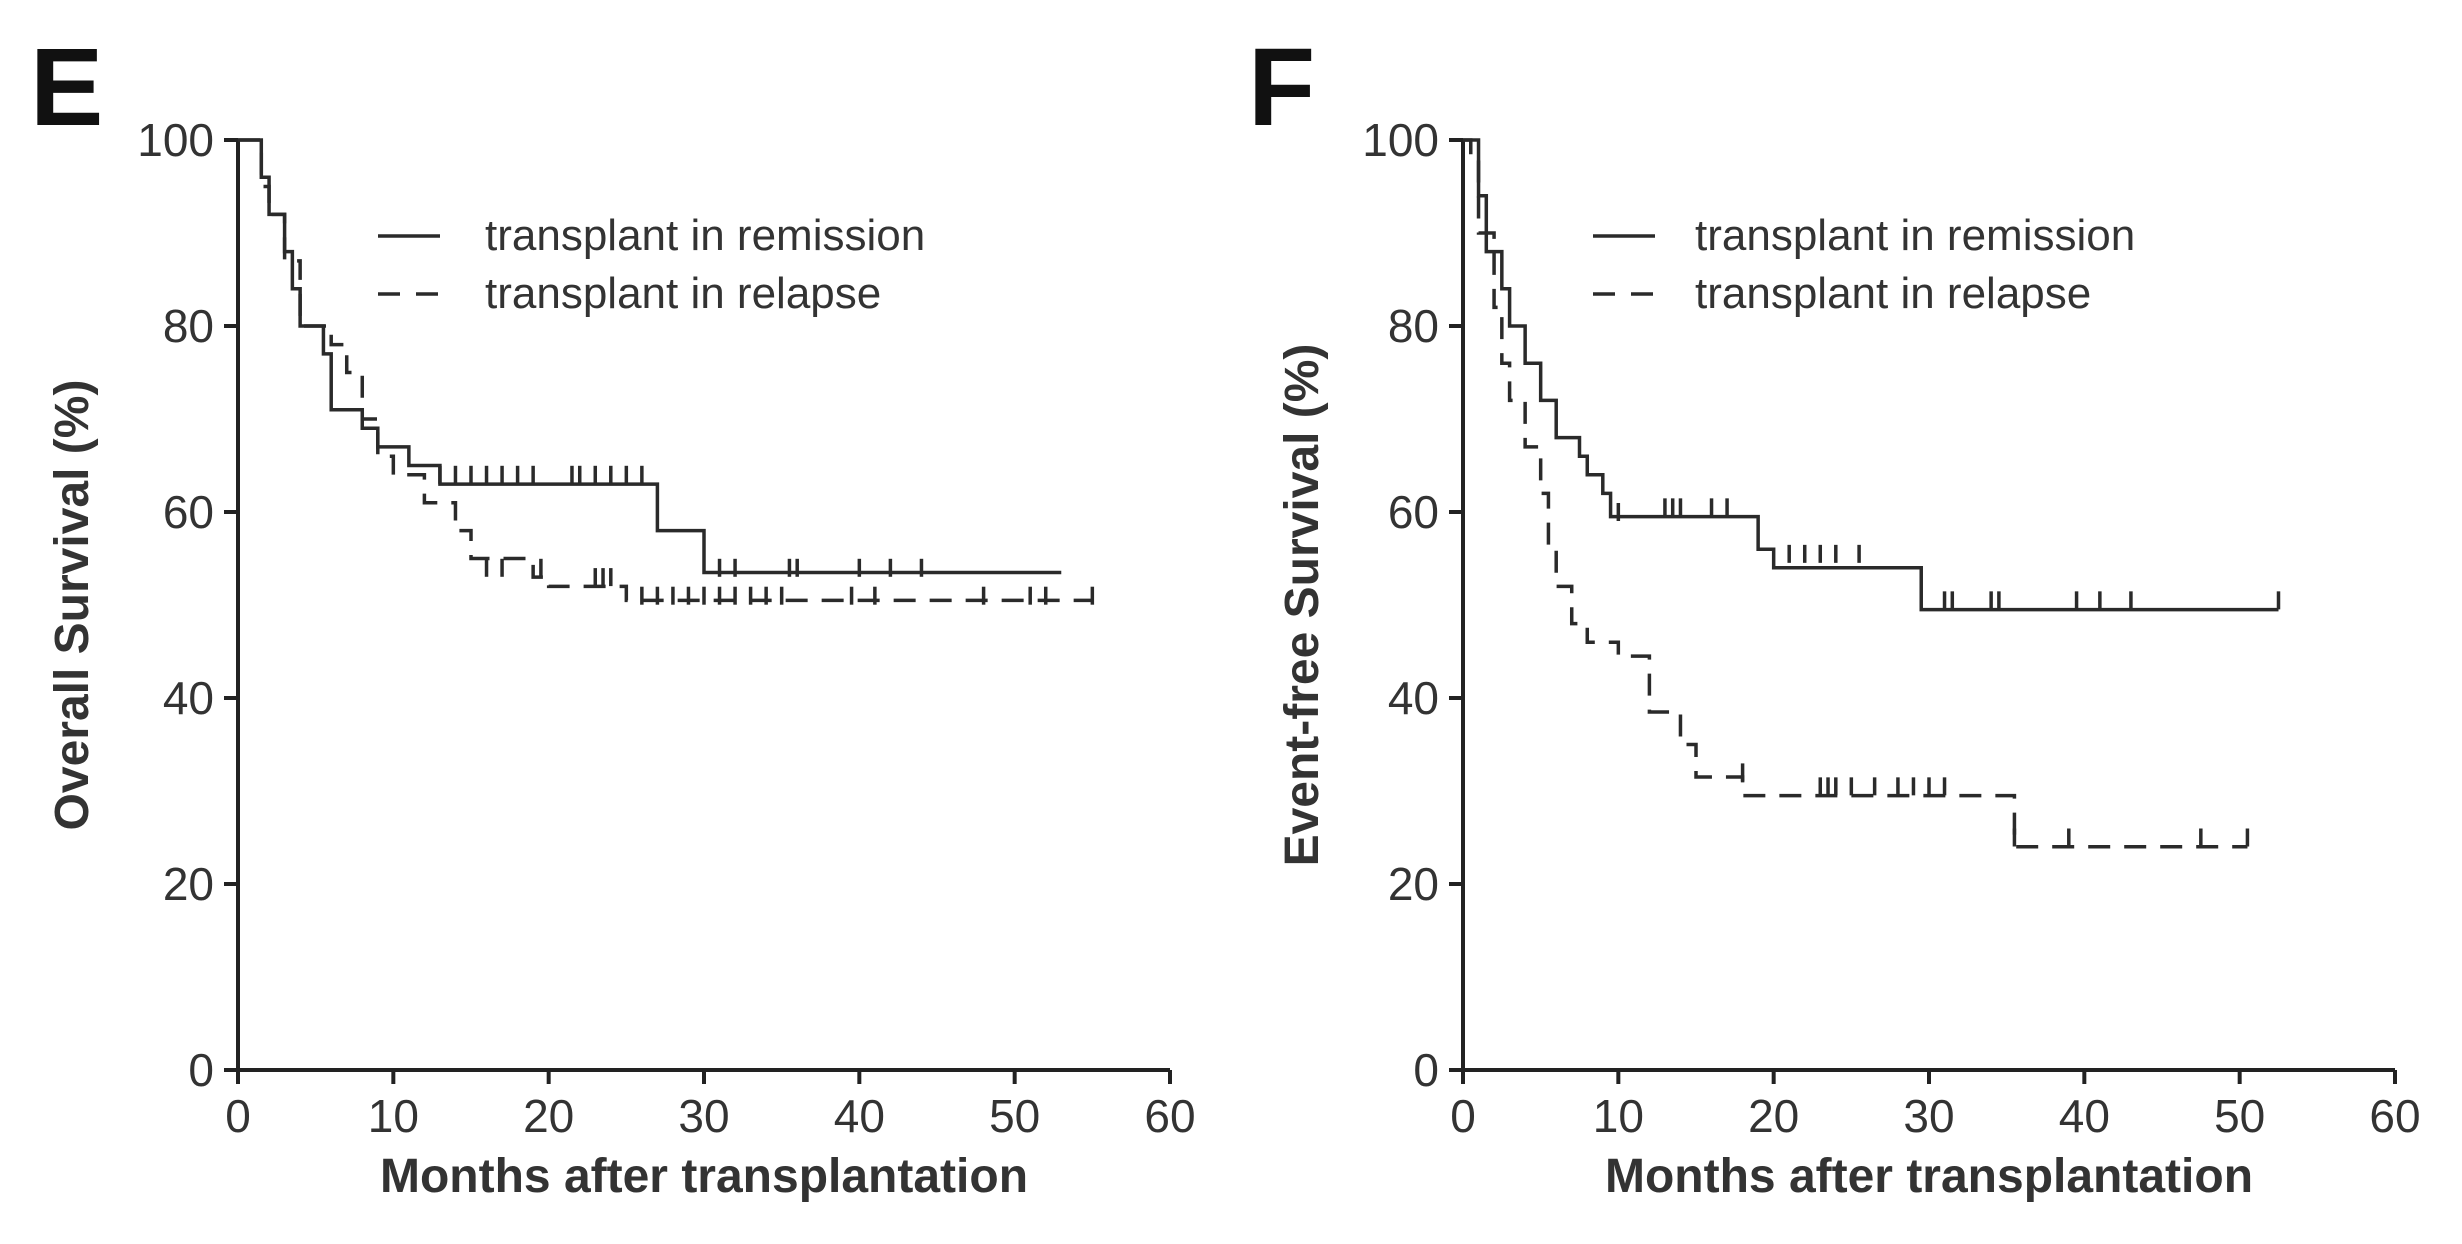 The image size is (2462, 1244). I want to click on y-axis-title: Overall Survival (%), so click(72, 605).